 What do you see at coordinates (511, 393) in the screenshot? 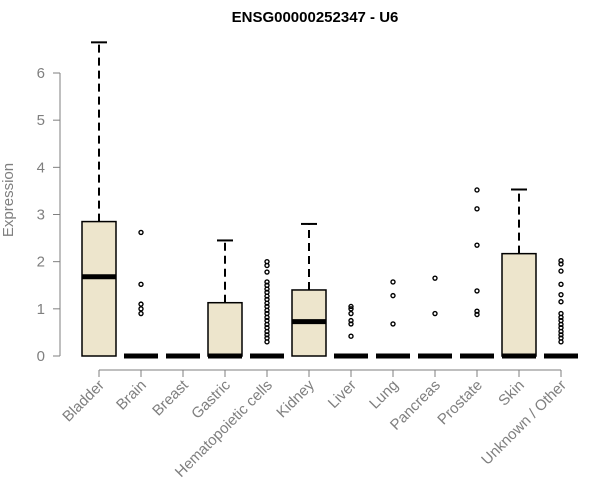
I see `x-tick-label: Skin` at bounding box center [511, 393].